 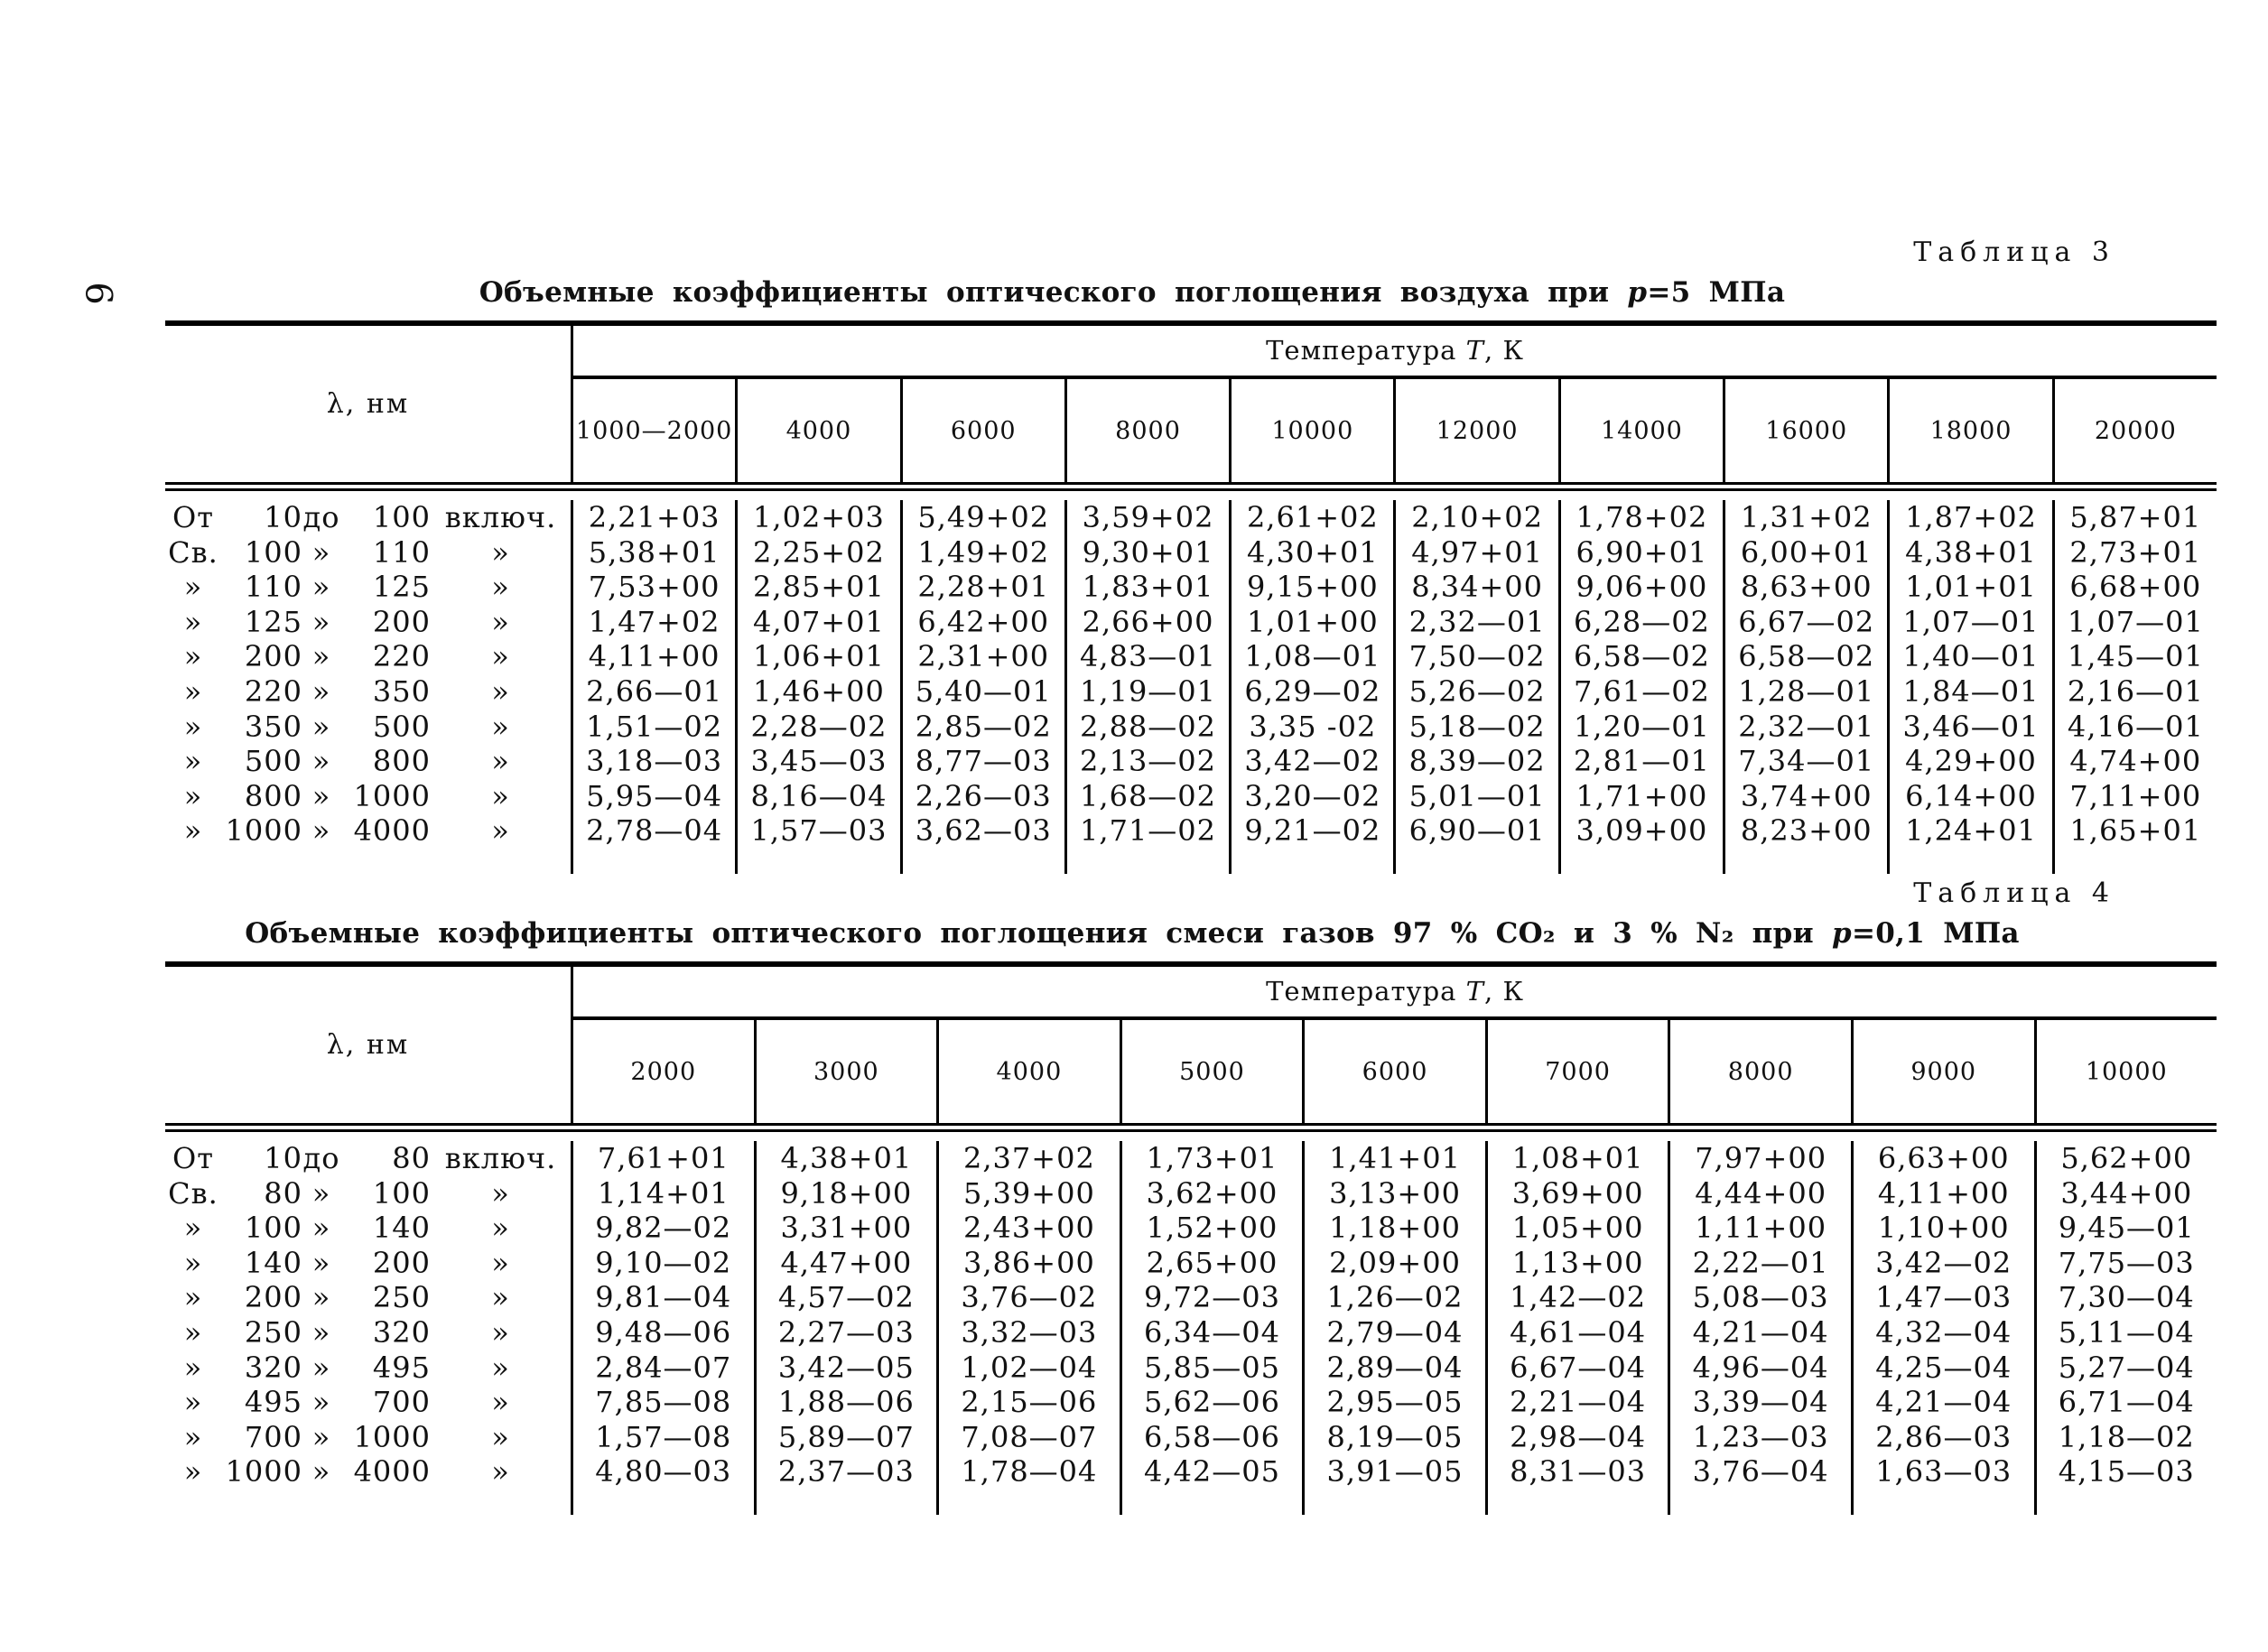 What do you see at coordinates (369, 1368) in the screenshot?
I see `wavelength-range: » 320 » 495 »` at bounding box center [369, 1368].